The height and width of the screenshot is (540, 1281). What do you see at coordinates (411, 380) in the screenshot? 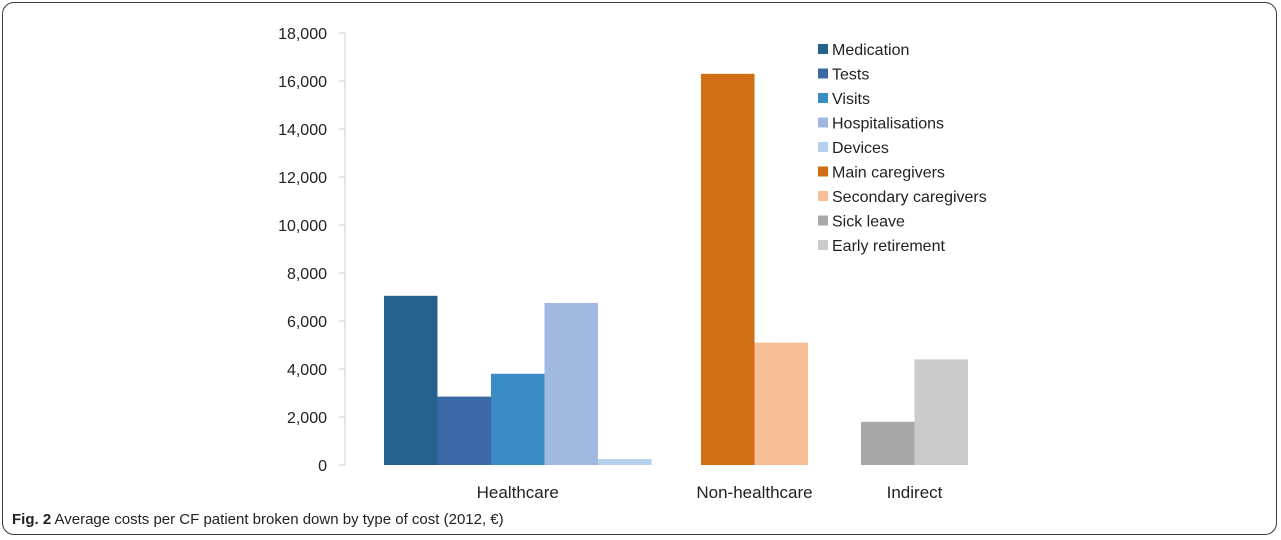
I see `bar-medication` at bounding box center [411, 380].